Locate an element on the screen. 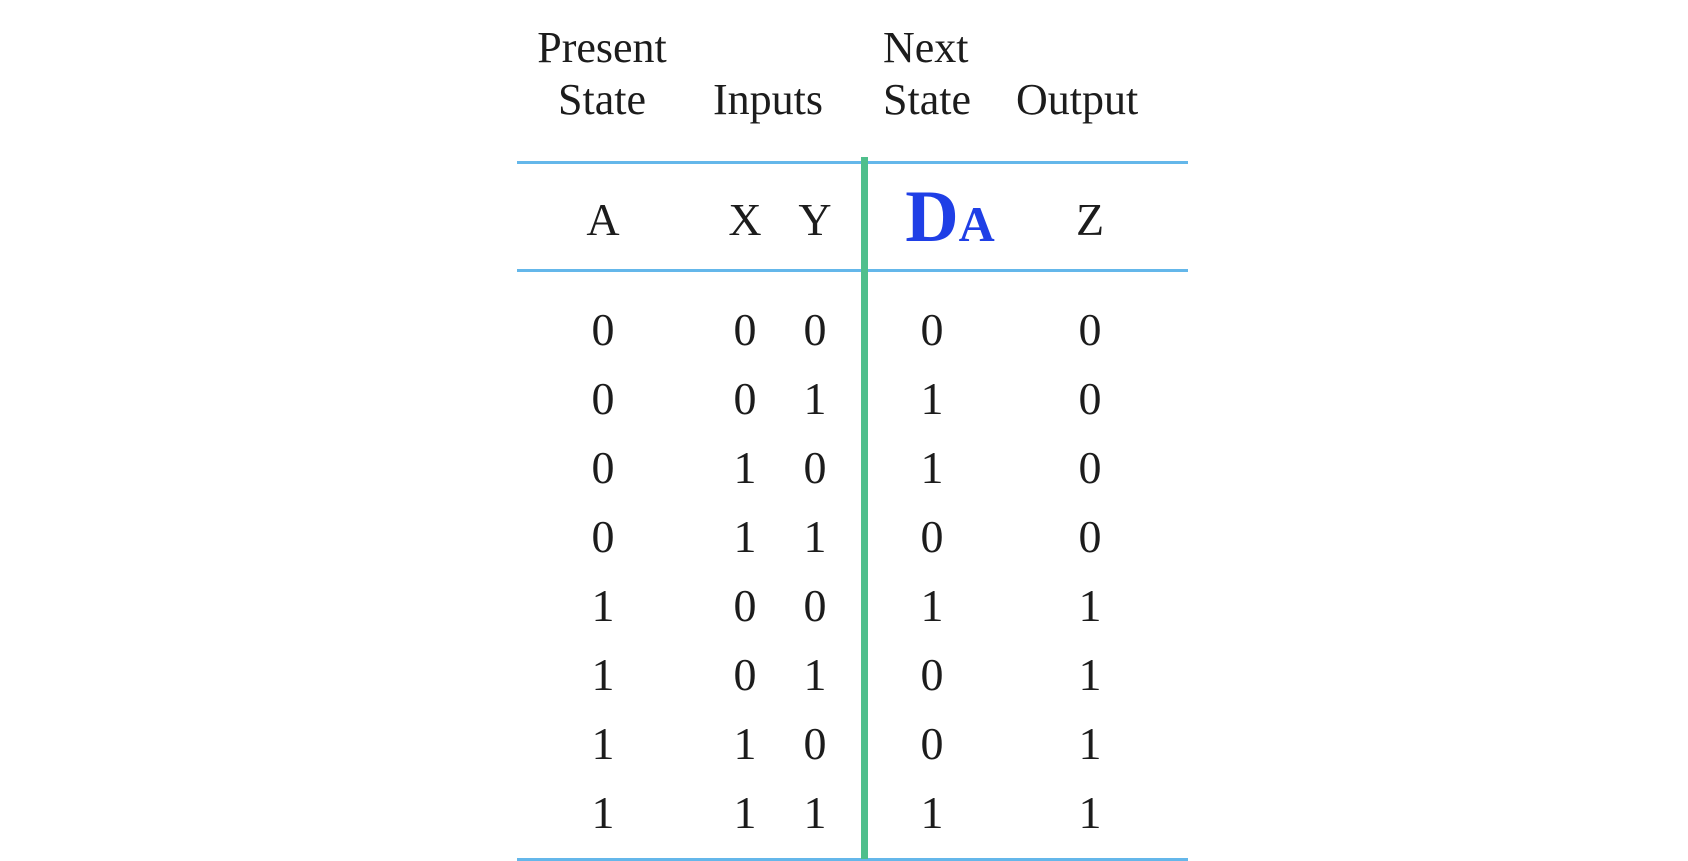 The width and height of the screenshot is (1688, 861). column-label-z: Z is located at coordinates (1090, 219).